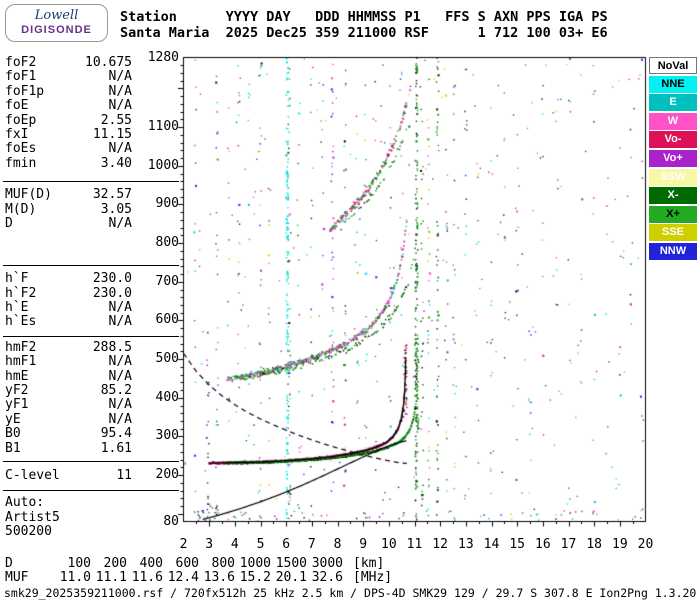 This screenshot has height=600, width=700. Describe the element at coordinates (673, 121) in the screenshot. I see `legend-item-w: W` at that location.